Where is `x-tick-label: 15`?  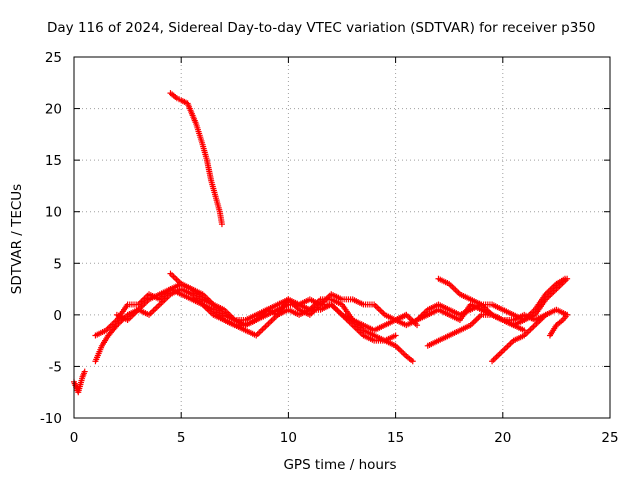
x-tick-label: 15 is located at coordinates (395, 438).